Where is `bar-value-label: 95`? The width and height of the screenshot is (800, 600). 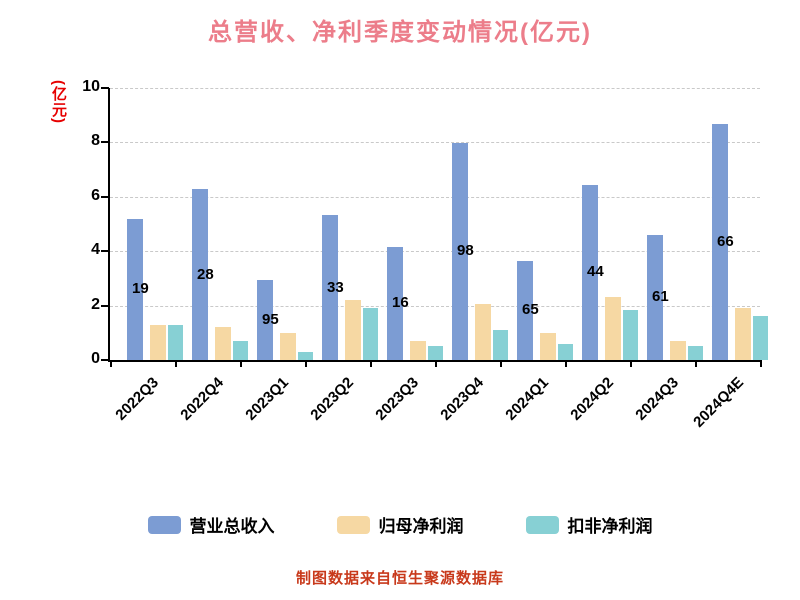 bar-value-label: 95 is located at coordinates (270, 319).